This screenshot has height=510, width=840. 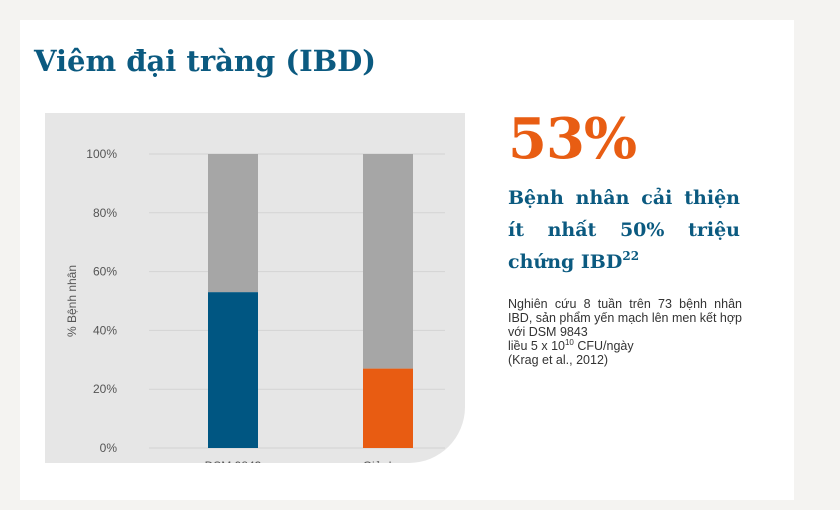 I want to click on y-tick-label: 100%, so click(x=101, y=154).